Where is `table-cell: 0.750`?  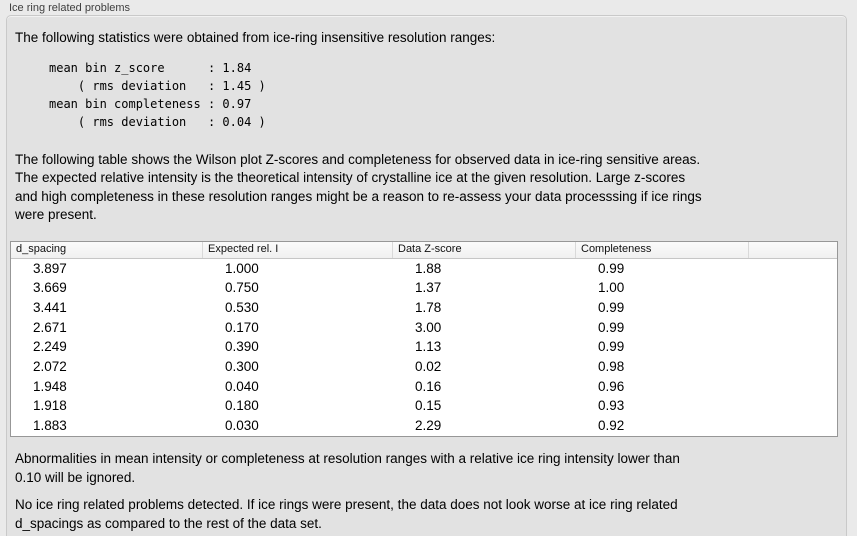
table-cell: 0.750 is located at coordinates (242, 288).